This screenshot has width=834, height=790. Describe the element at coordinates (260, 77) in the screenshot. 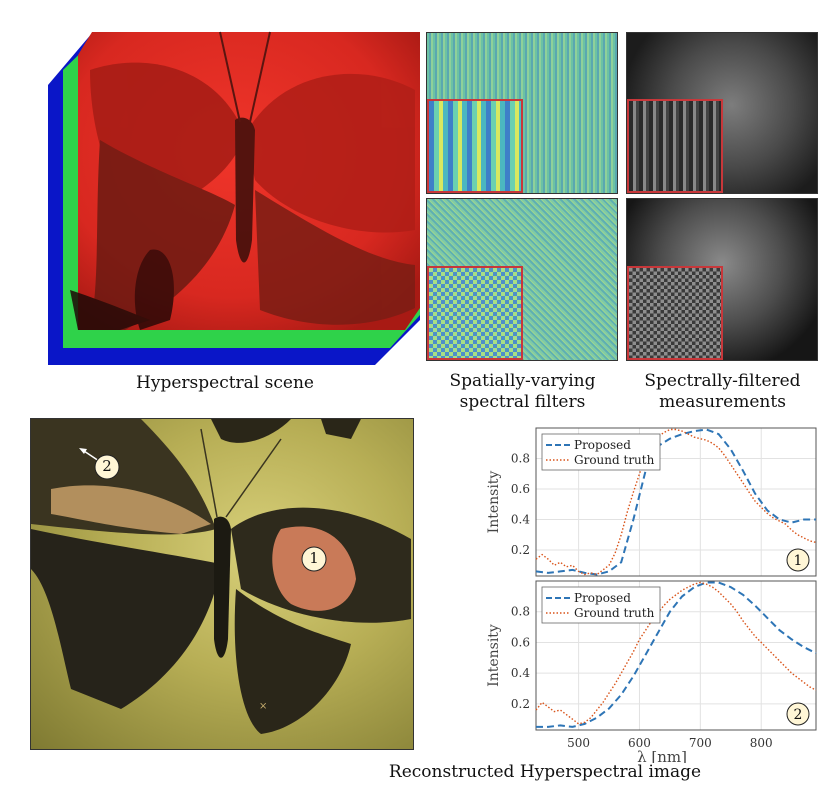

I see `antenna-right` at that location.